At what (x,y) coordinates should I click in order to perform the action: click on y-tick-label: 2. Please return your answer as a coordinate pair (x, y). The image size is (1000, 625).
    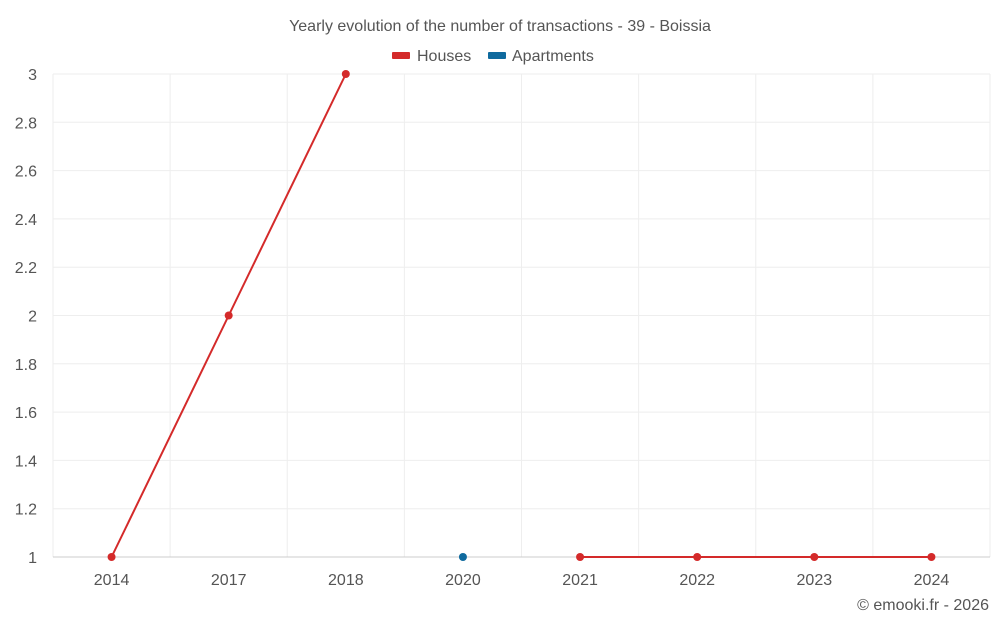
    Looking at the image, I should click on (32, 317).